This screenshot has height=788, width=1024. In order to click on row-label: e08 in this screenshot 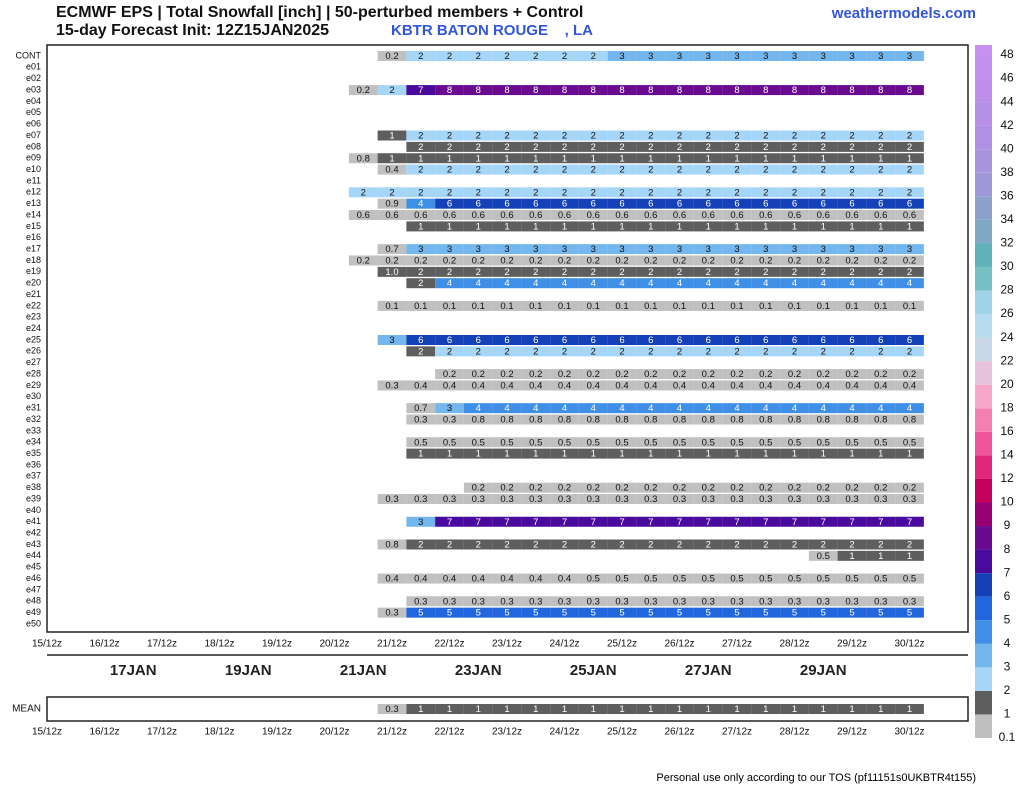, I will do `click(33, 146)`.